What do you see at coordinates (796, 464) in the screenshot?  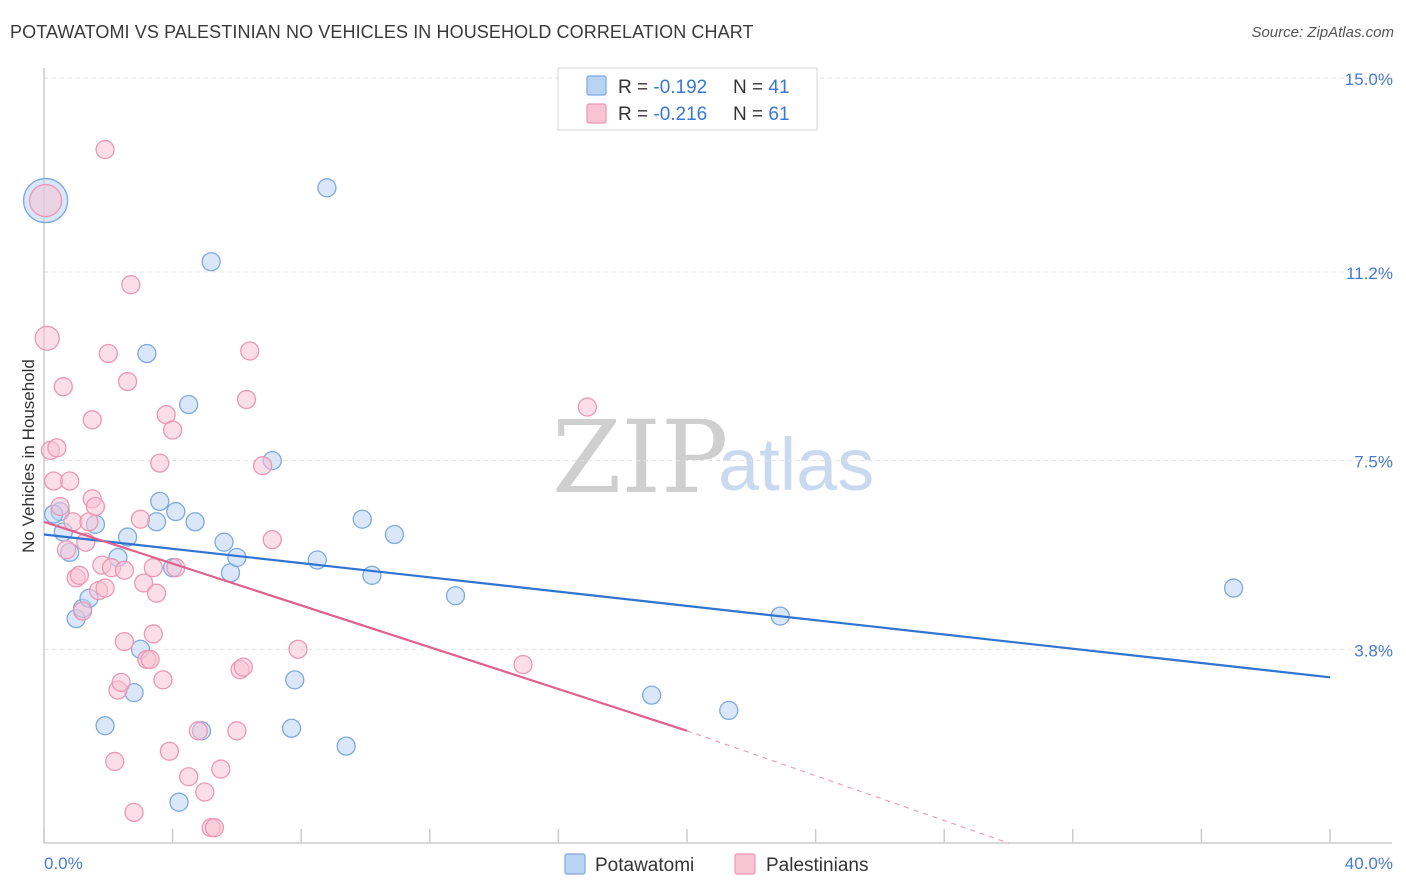 I see `watermark-atlas: atlas` at bounding box center [796, 464].